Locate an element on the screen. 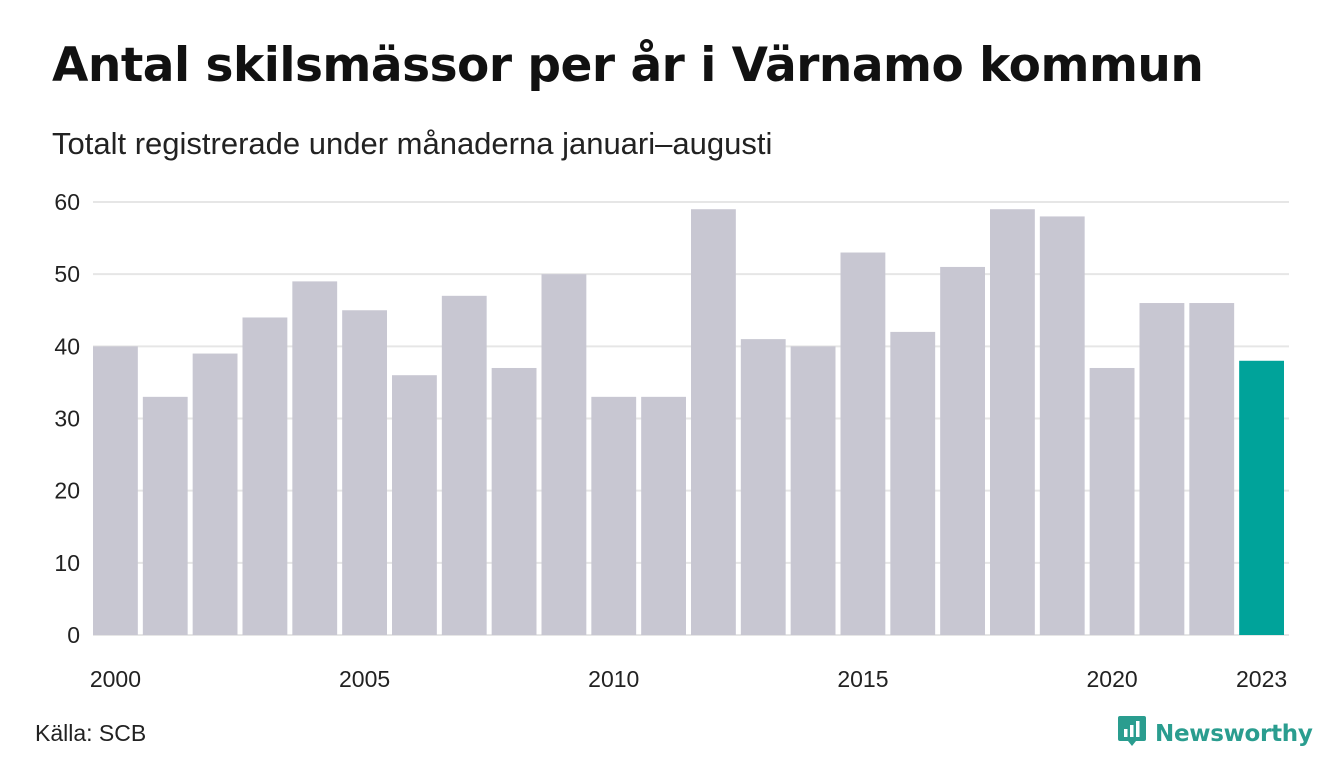  bar-2014: 2014: 40 is located at coordinates (813, 490).